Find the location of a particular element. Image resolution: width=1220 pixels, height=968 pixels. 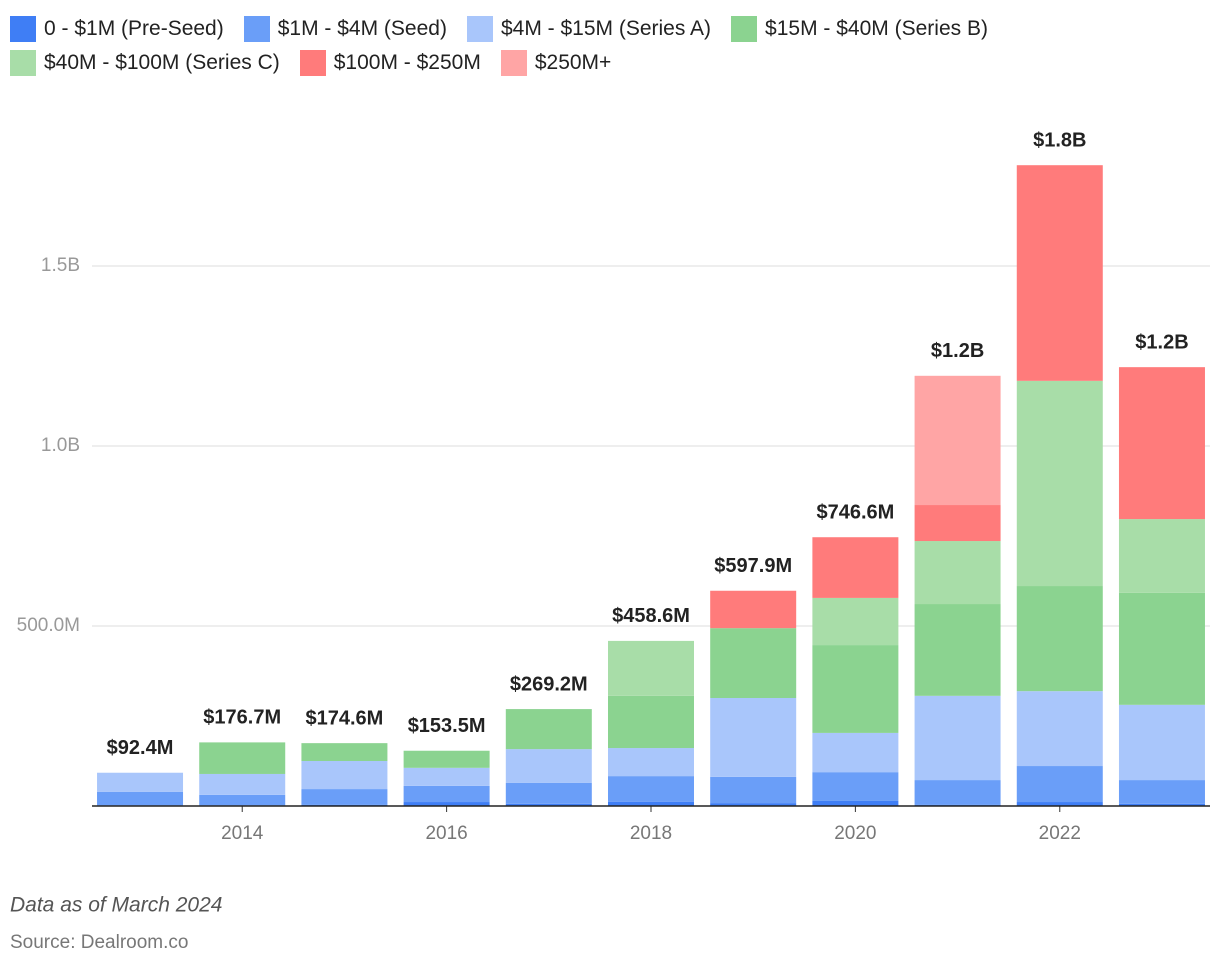

legend-item: $40M - $100M (Series C) is located at coordinates (145, 63).